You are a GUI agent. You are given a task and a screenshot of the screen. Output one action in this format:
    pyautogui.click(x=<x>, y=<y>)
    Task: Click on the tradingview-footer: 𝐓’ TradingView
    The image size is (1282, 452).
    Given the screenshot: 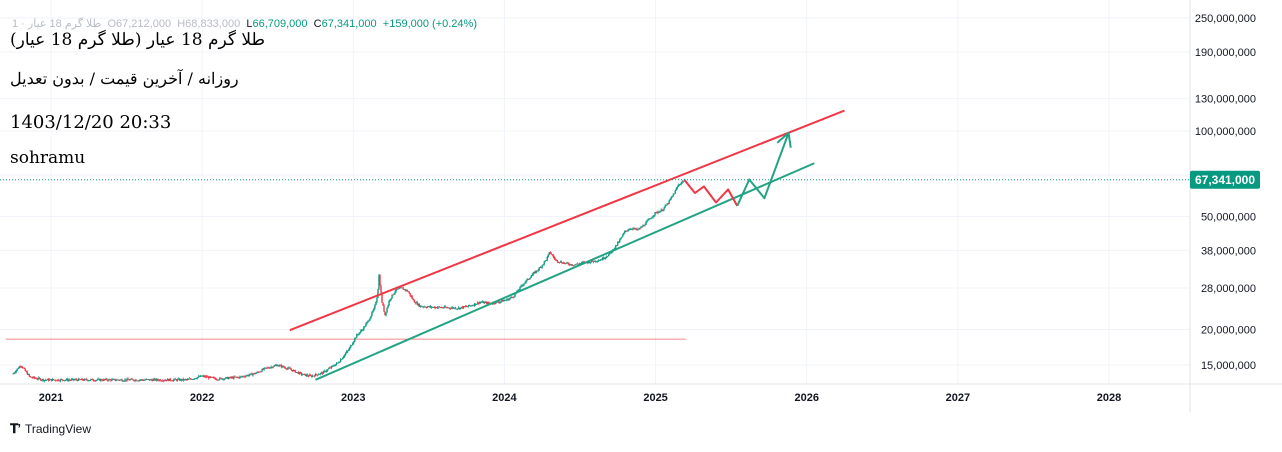 What is the action you would take?
    pyautogui.click(x=50, y=429)
    